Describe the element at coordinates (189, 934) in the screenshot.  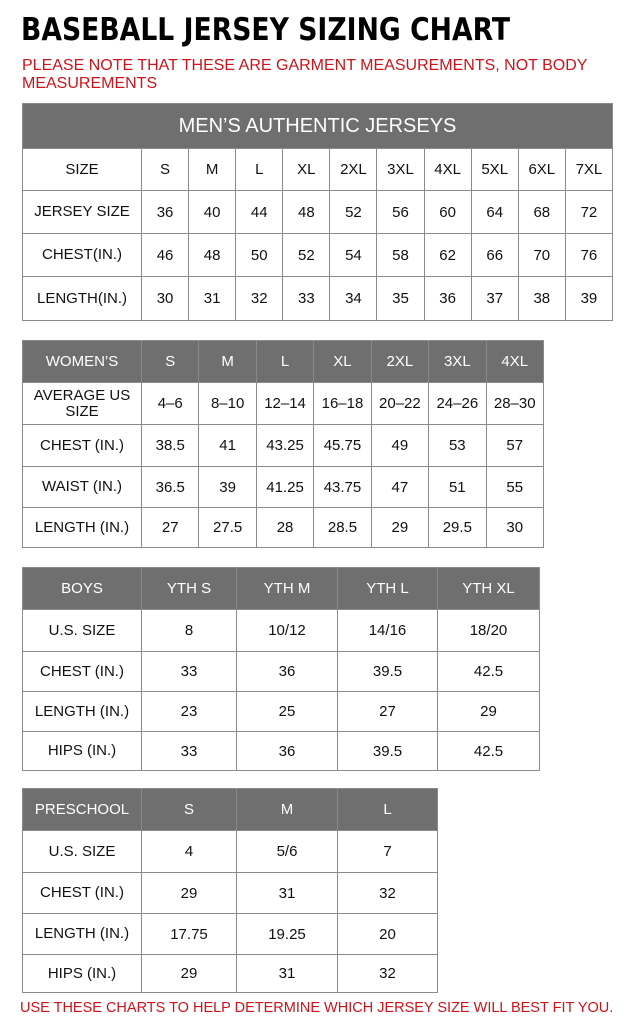
I see `table-cell: 17.75` at that location.